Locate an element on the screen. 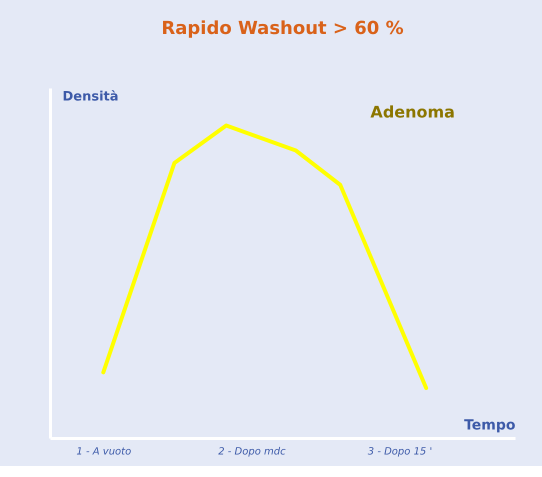 This screenshot has height=477, width=542. x-tick-label: 3 - Dopo 15 ' is located at coordinates (400, 452).